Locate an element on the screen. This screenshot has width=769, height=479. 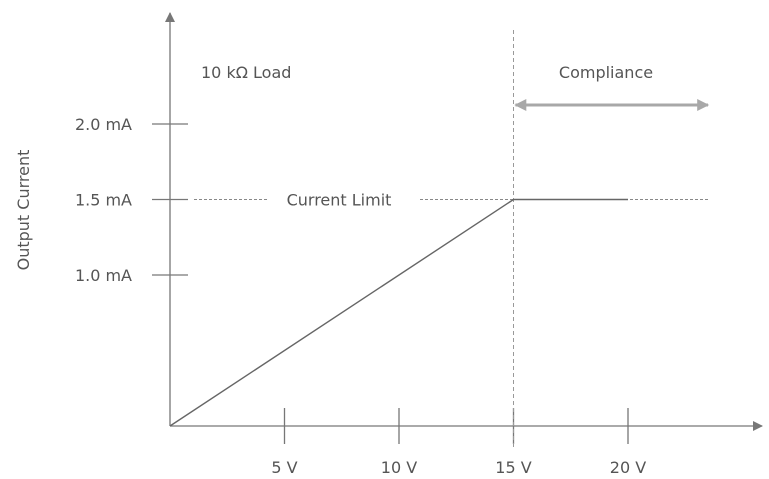
x-tick-label-1: 10 V is located at coordinates (399, 467).